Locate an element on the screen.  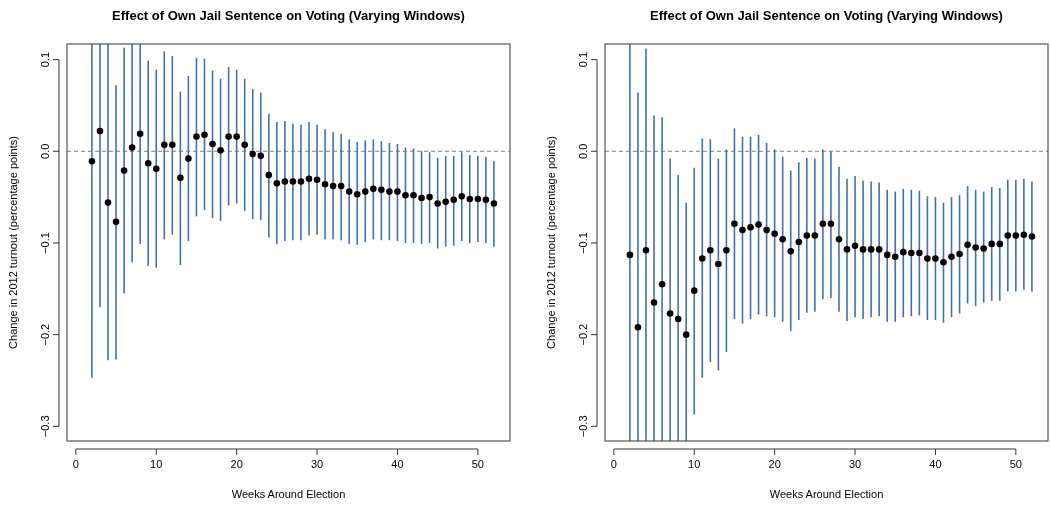
x-tick-label: 30 is located at coordinates (317, 464).